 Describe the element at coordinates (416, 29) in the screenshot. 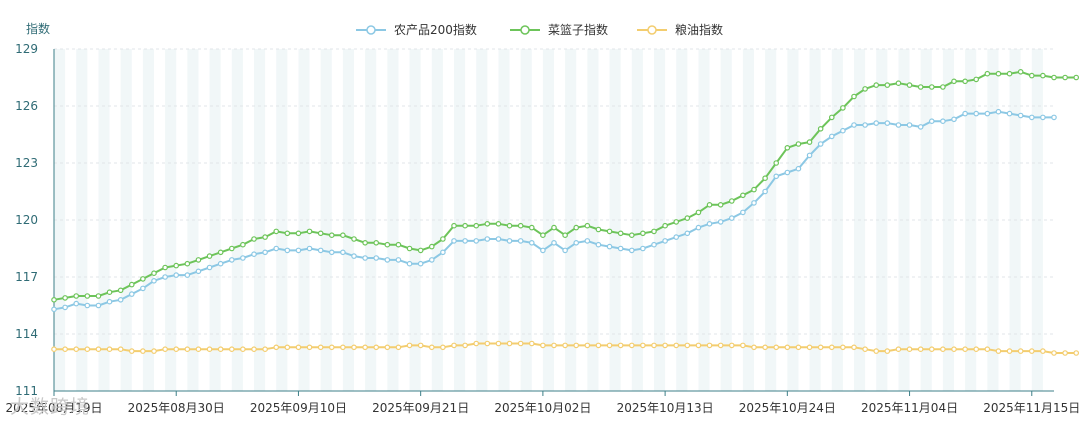

I see `legend-item: 农产品200指数` at that location.